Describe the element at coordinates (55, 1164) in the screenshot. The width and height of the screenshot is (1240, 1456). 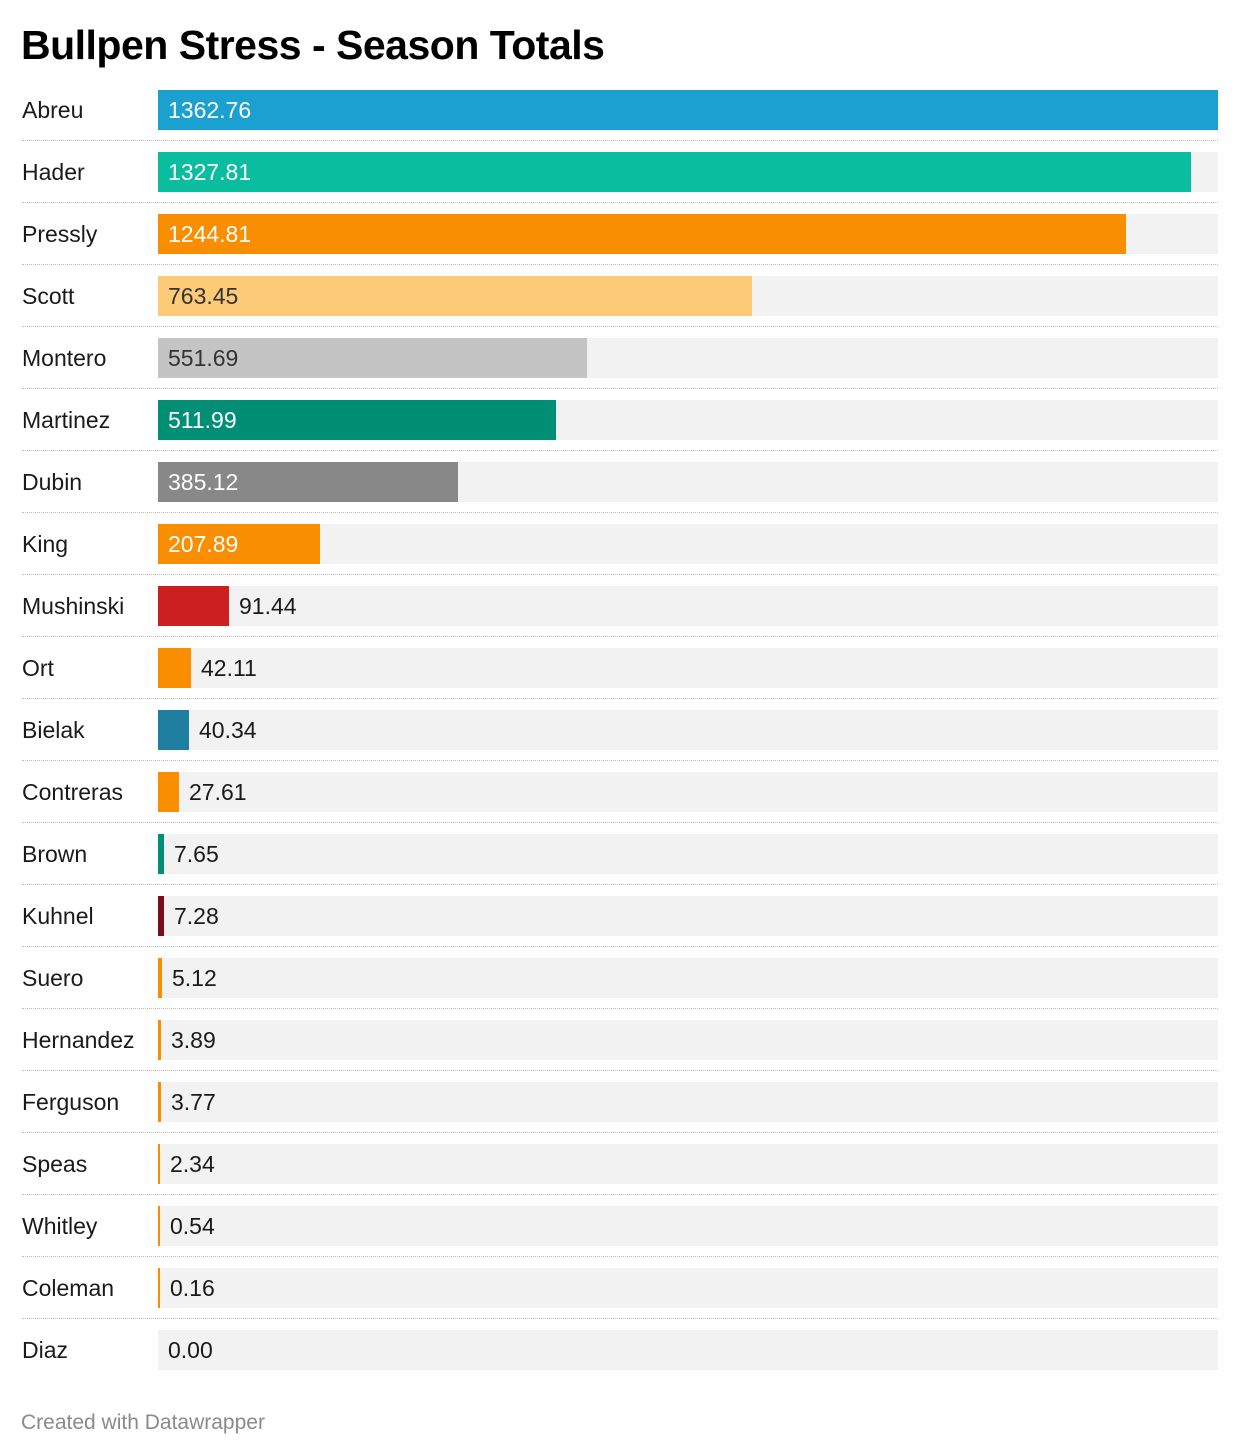
I see `category-label: Speas` at that location.